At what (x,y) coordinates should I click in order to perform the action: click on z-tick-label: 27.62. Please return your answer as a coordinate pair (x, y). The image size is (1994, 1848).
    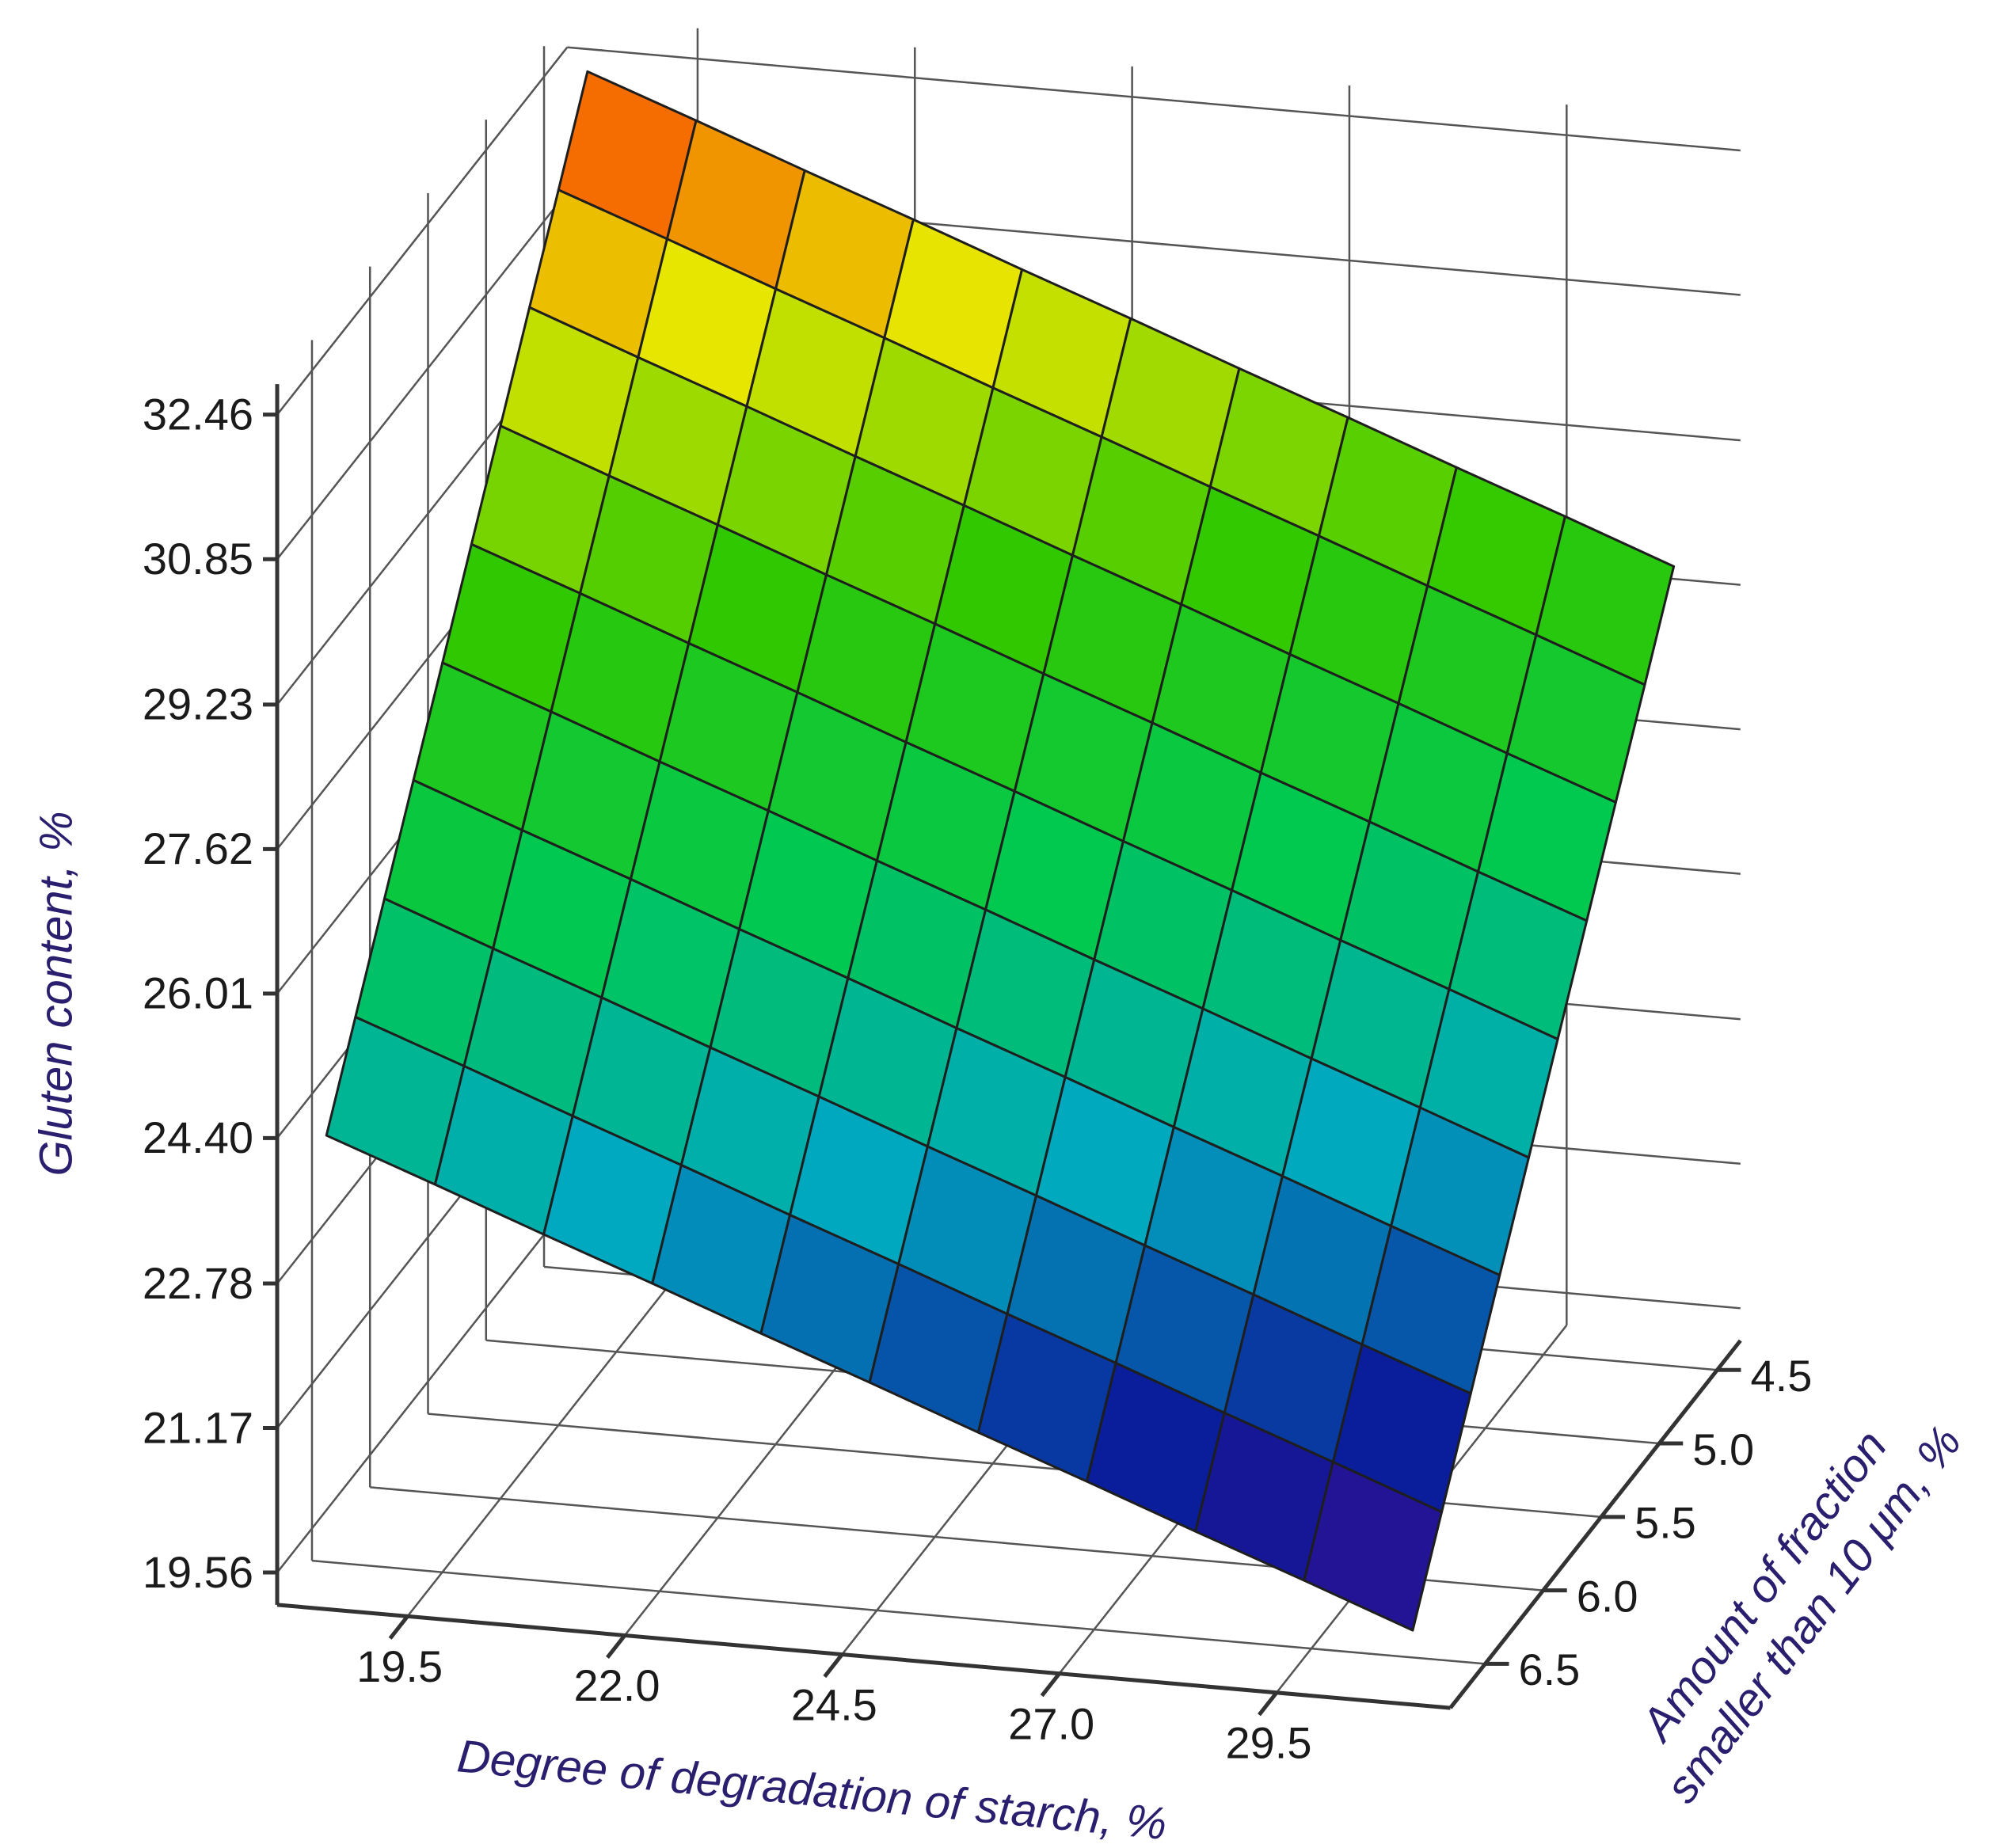
    Looking at the image, I should click on (198, 848).